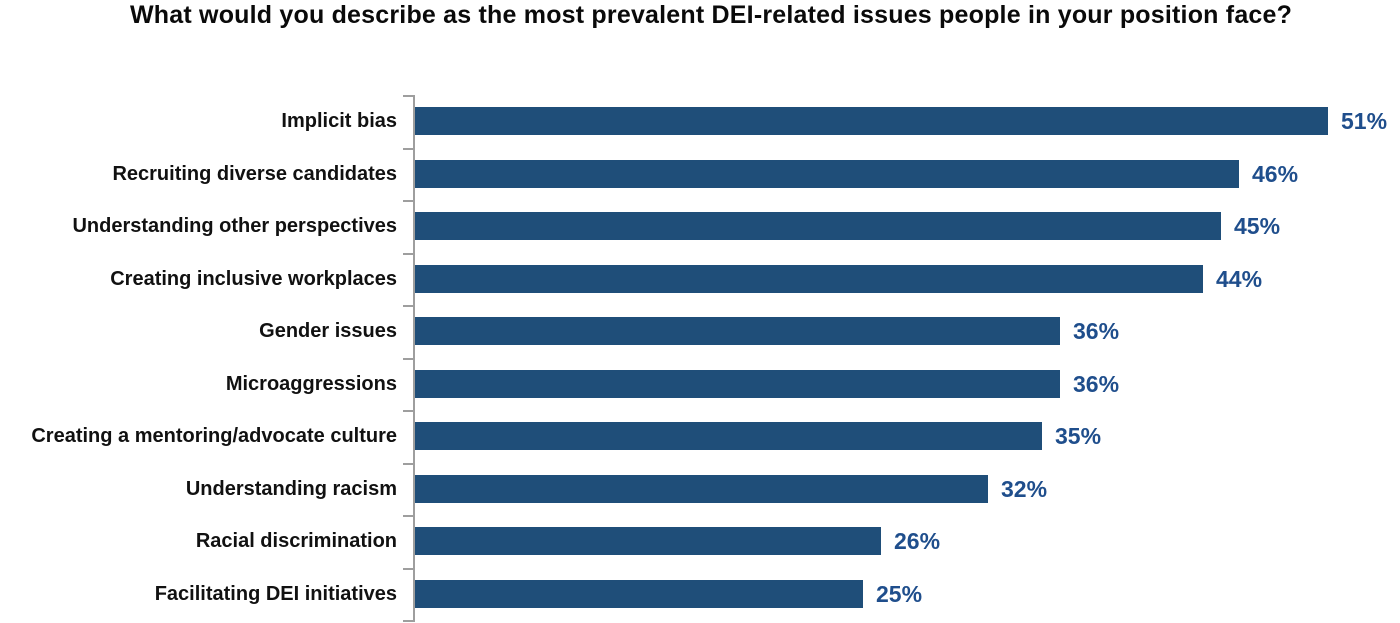 This screenshot has height=623, width=1400. Describe the element at coordinates (328, 331) in the screenshot. I see `category-label: Gender issues` at that location.